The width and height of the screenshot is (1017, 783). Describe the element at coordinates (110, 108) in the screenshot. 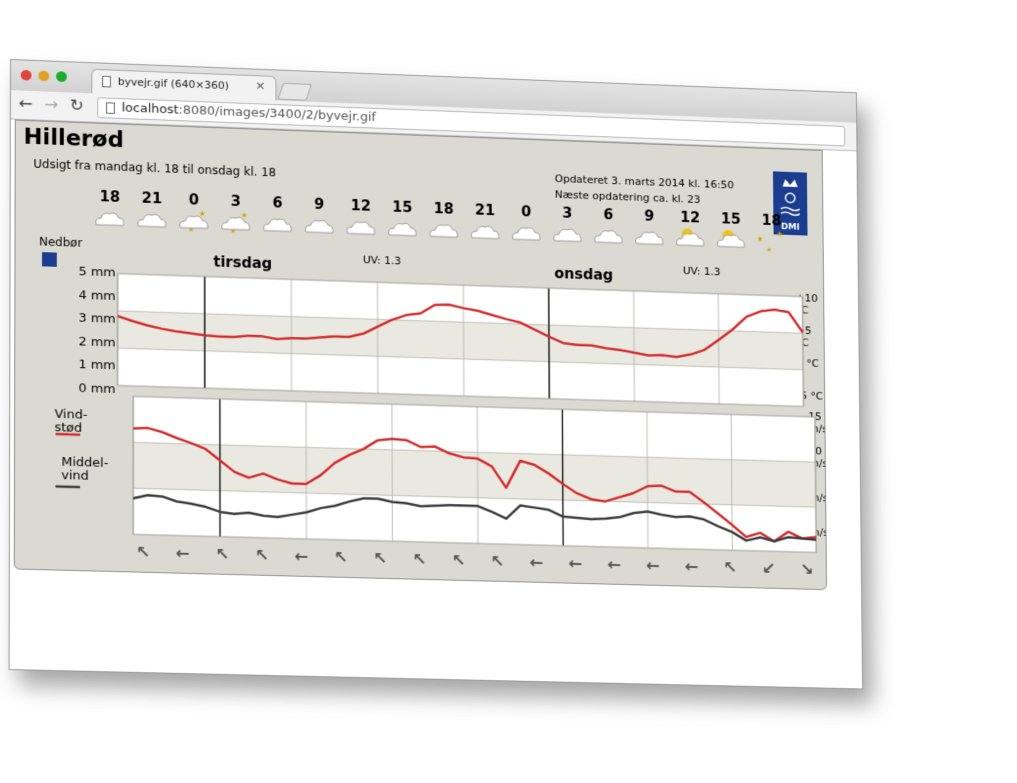

I see `page-icon` at that location.